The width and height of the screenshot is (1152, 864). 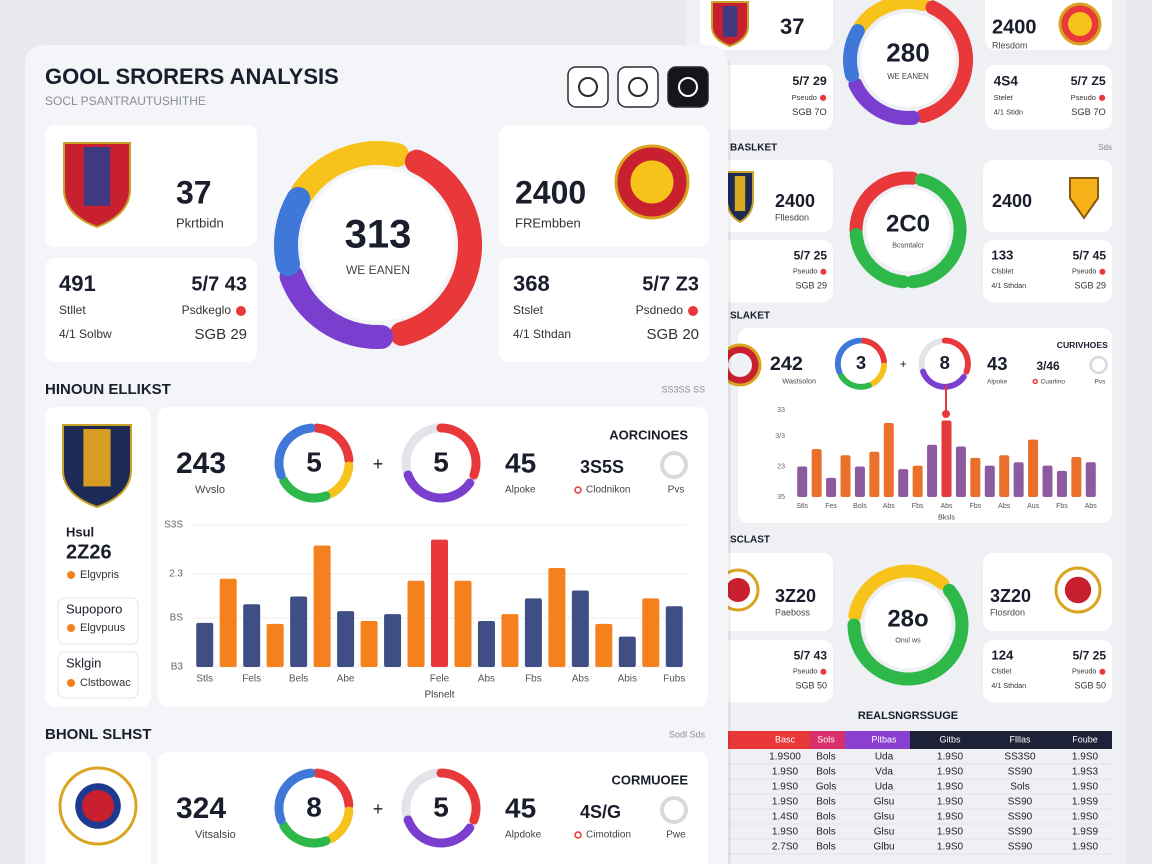 What do you see at coordinates (786, 364) in the screenshot?
I see `row-value: 242` at bounding box center [786, 364].